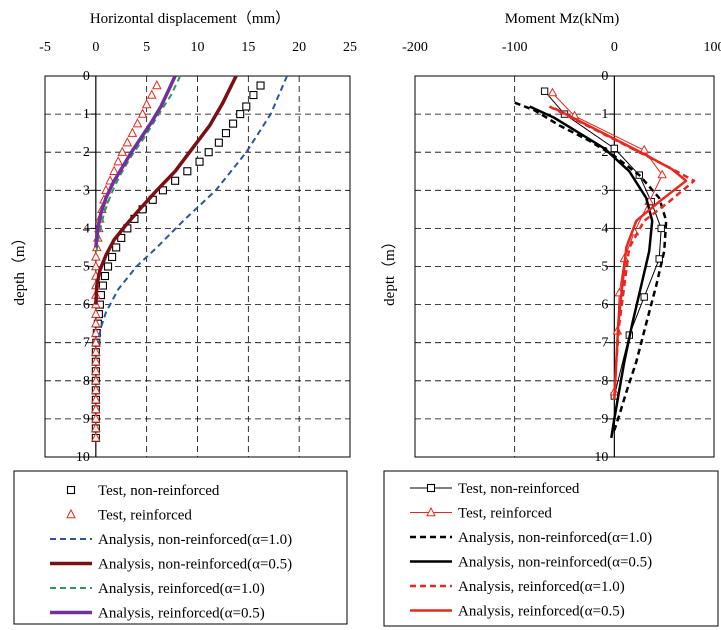 The height and width of the screenshot is (630, 721). What do you see at coordinates (19, 268) in the screenshot?
I see `left-y-axis-label: depth（m）` at bounding box center [19, 268].